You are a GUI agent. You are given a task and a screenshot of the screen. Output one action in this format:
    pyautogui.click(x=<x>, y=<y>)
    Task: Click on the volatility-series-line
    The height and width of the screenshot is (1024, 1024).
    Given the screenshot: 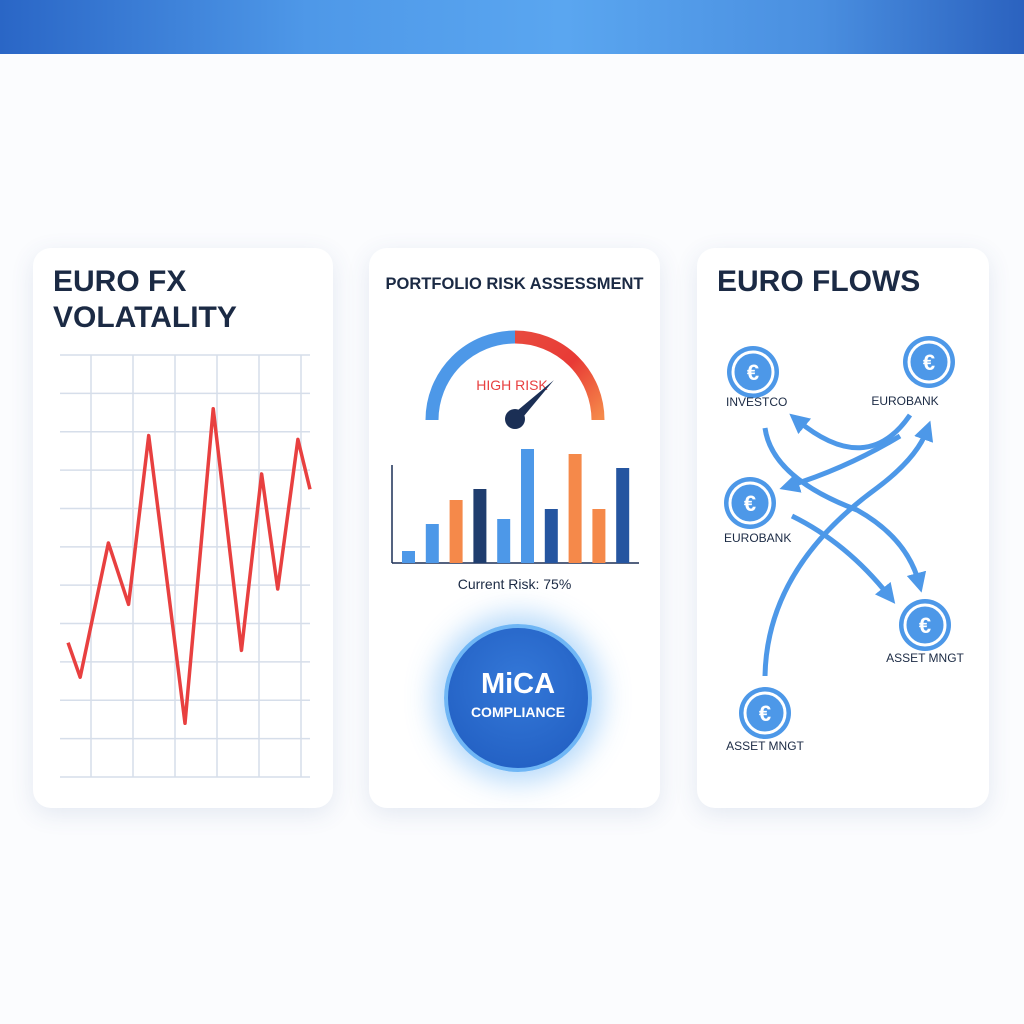 What is the action you would take?
    pyautogui.click(x=189, y=566)
    